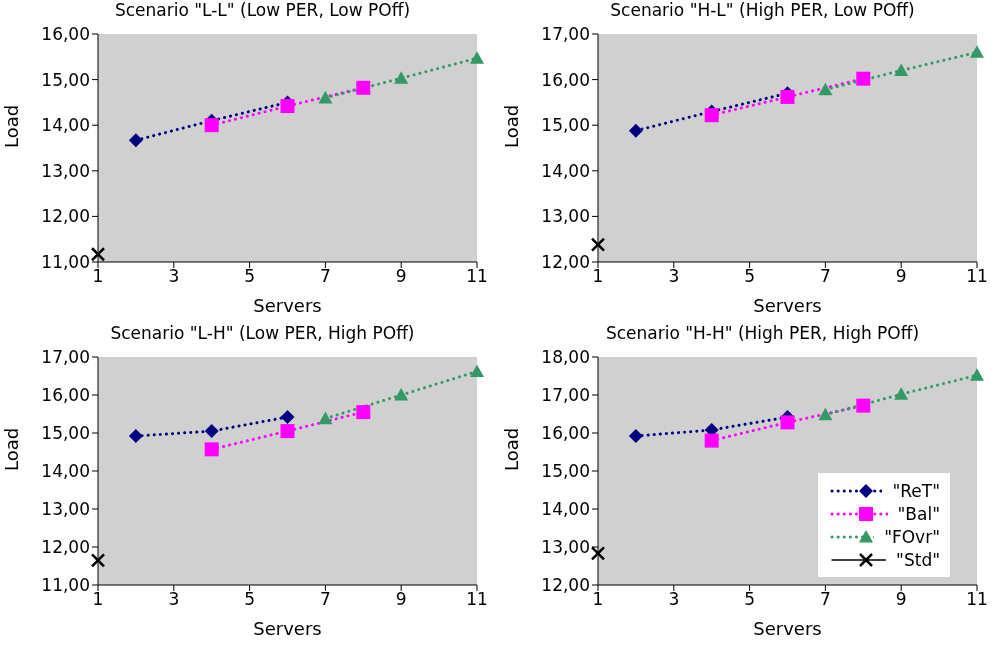  Describe the element at coordinates (916, 490) in the screenshot. I see `legend-label: "ReT"` at that location.